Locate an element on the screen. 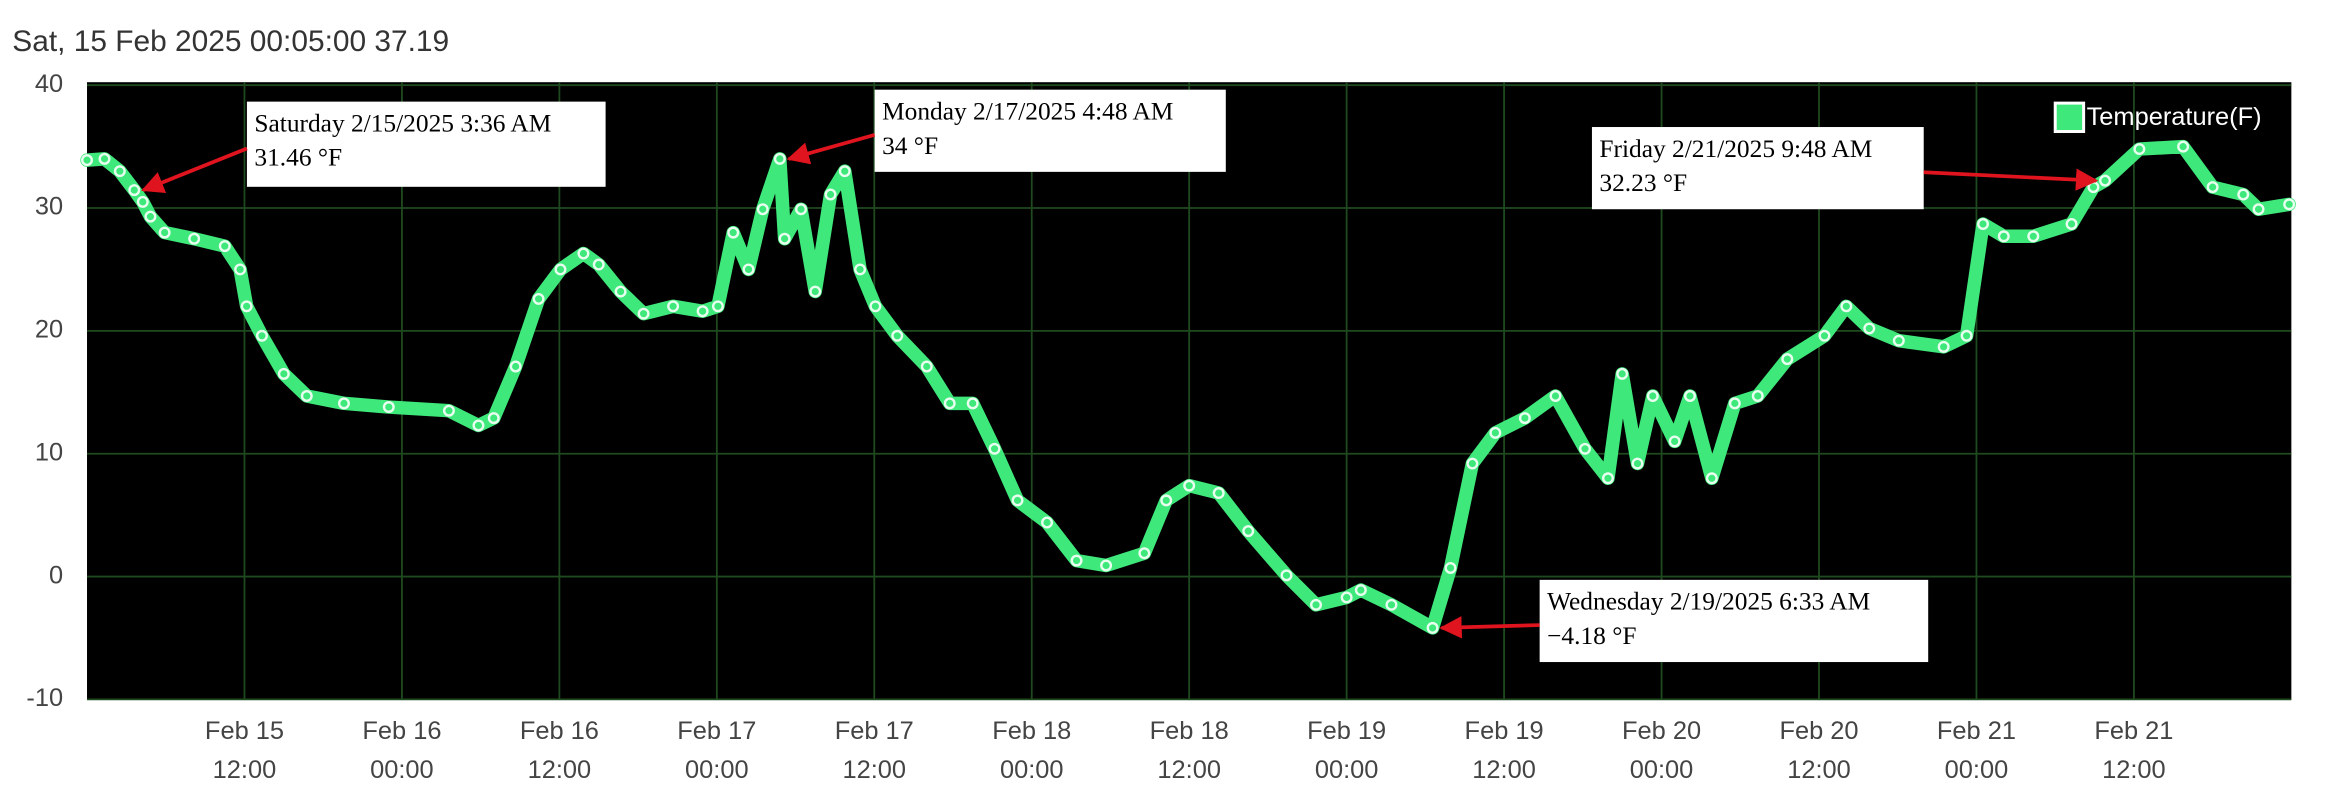 This screenshot has width=2344, height=810. annotation-text: Friday 2/21/2025 9:48 AM is located at coordinates (1735, 149).